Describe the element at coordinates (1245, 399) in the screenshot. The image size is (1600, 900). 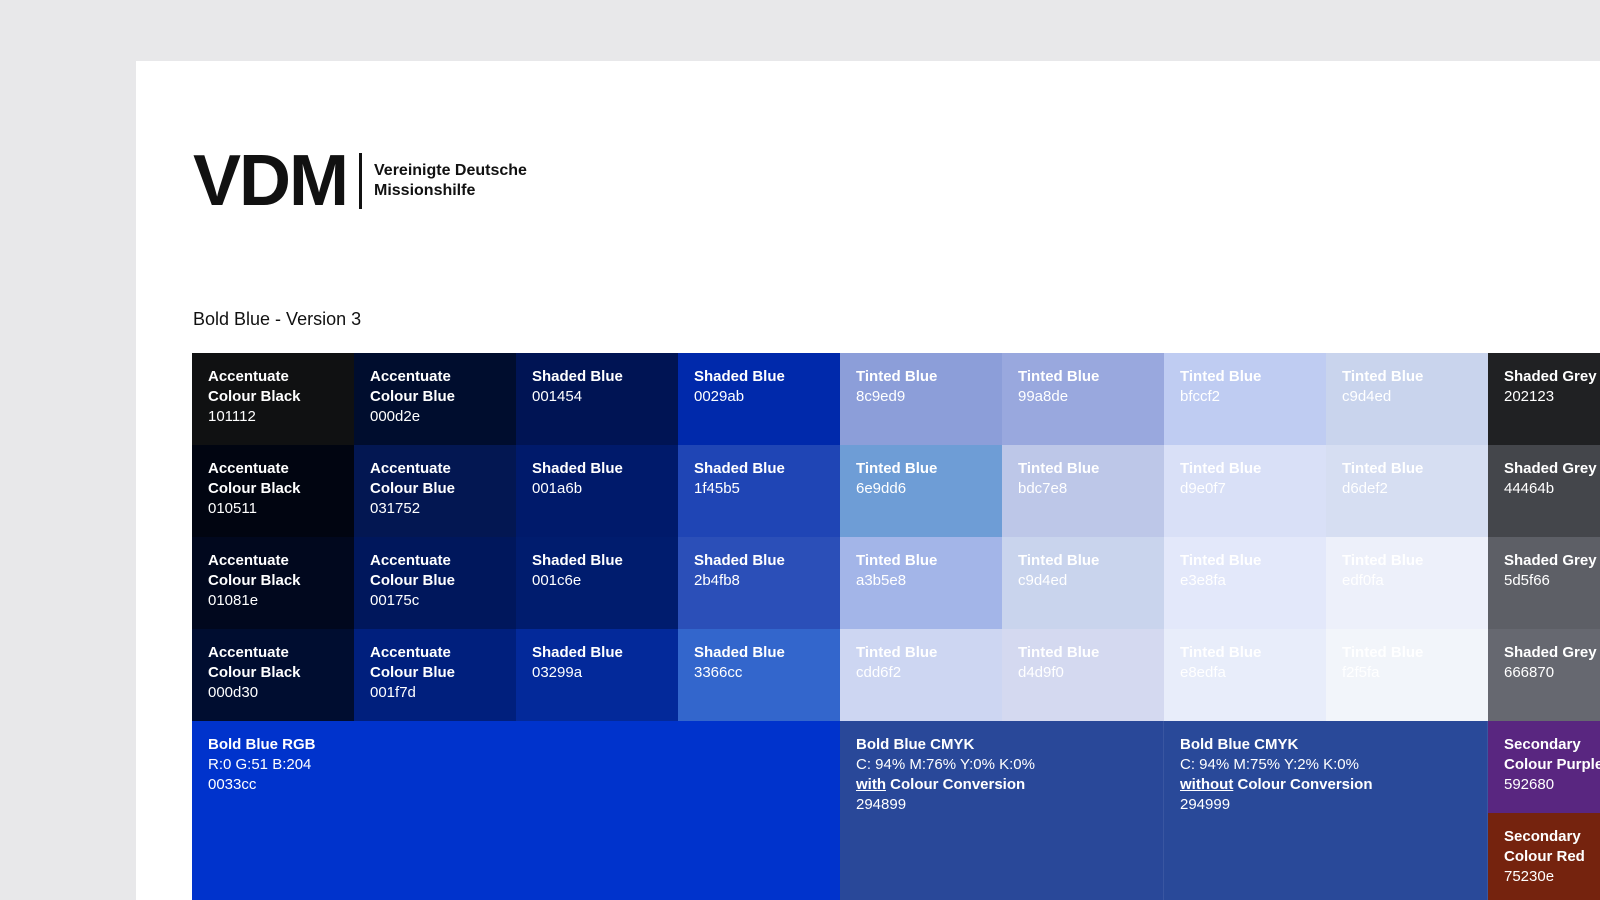
I see `swatch-bfccf2: Tinted Blue bfccf2` at that location.